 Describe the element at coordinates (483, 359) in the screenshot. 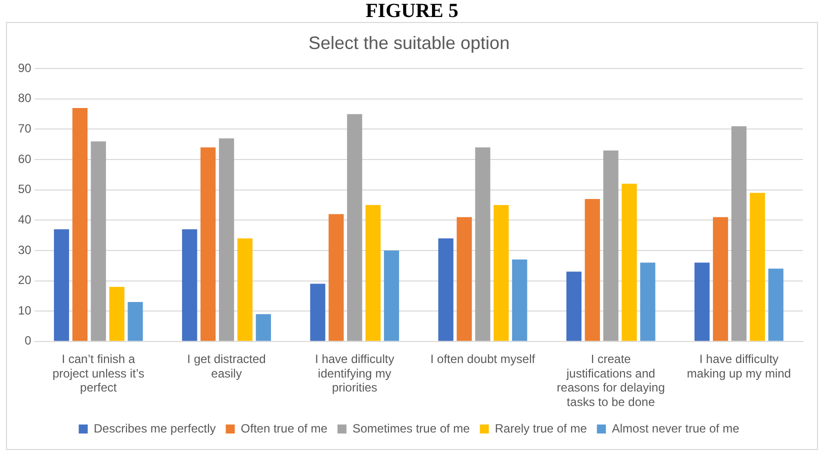

I see `x-tick-label: I often doubt myself` at that location.